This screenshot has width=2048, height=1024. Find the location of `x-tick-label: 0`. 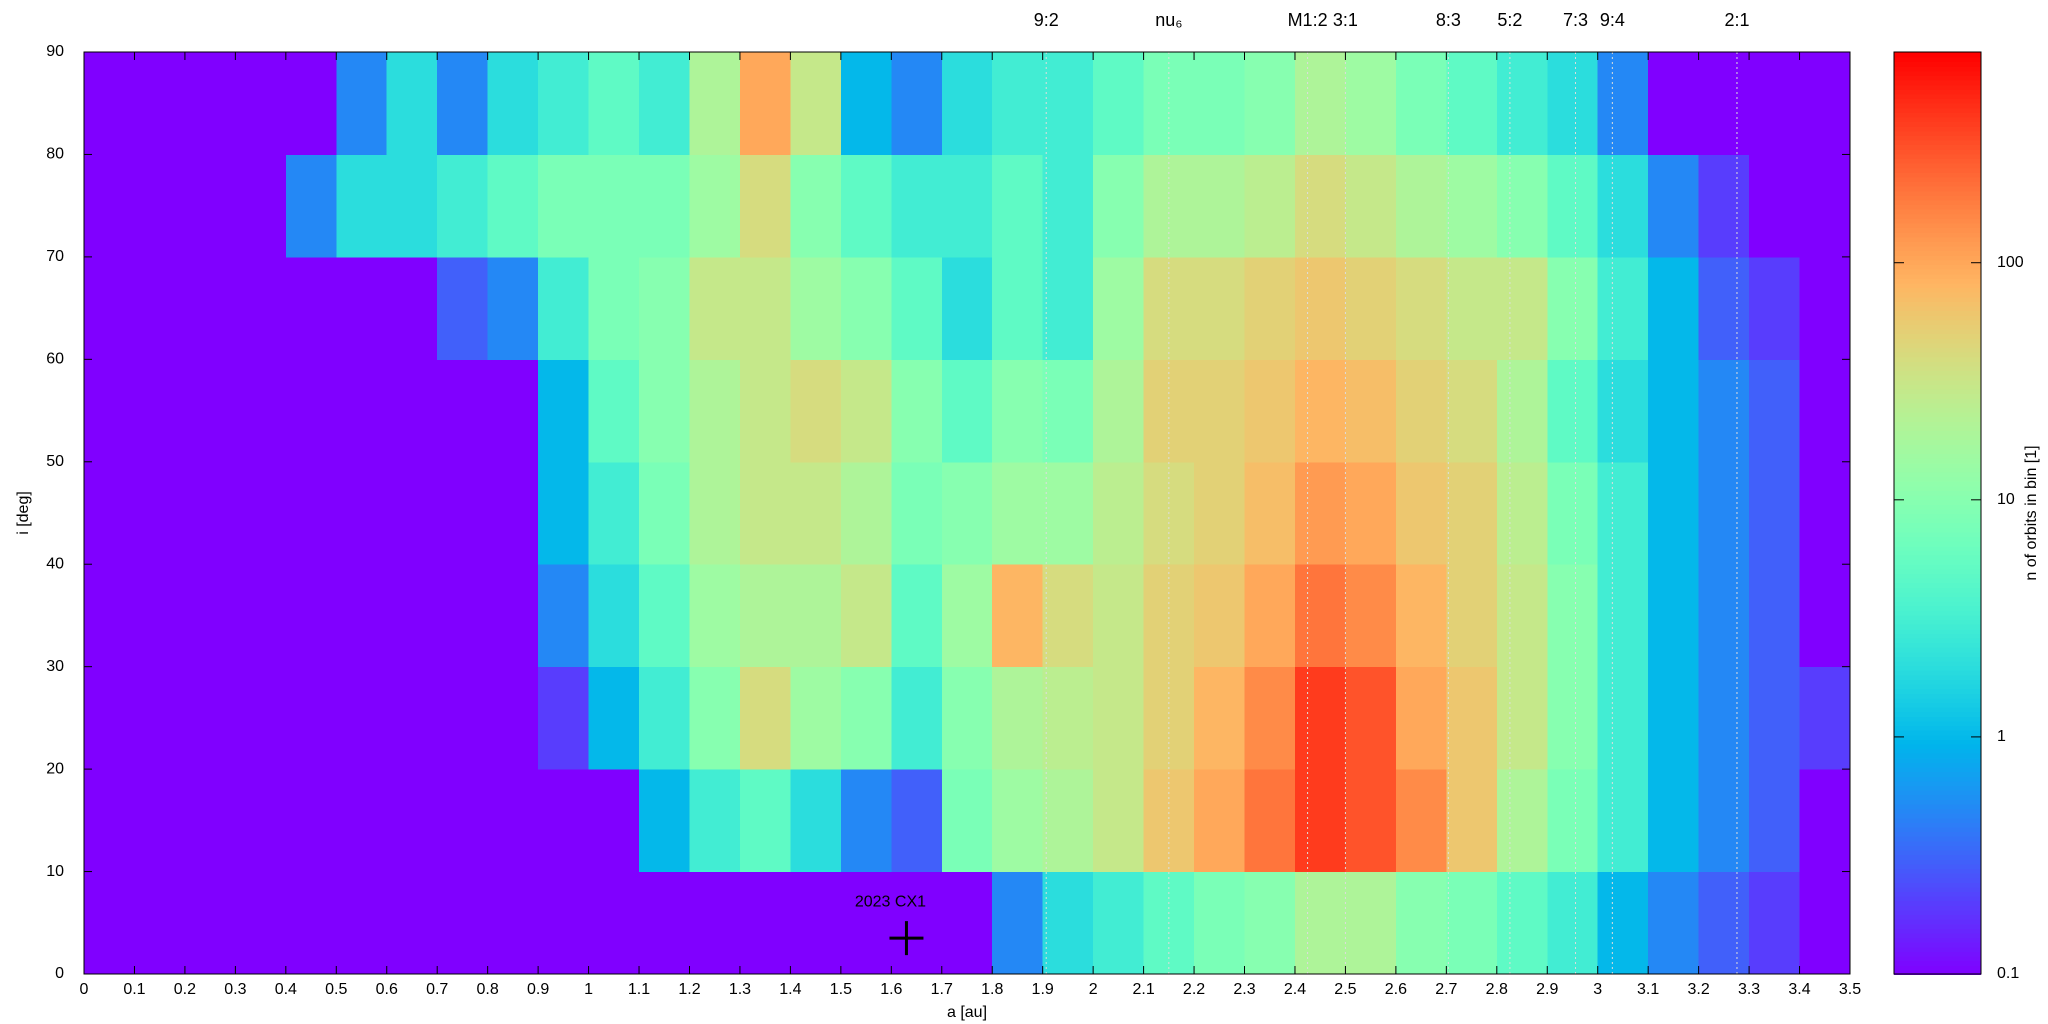

x-tick-label: 0 is located at coordinates (84, 989).